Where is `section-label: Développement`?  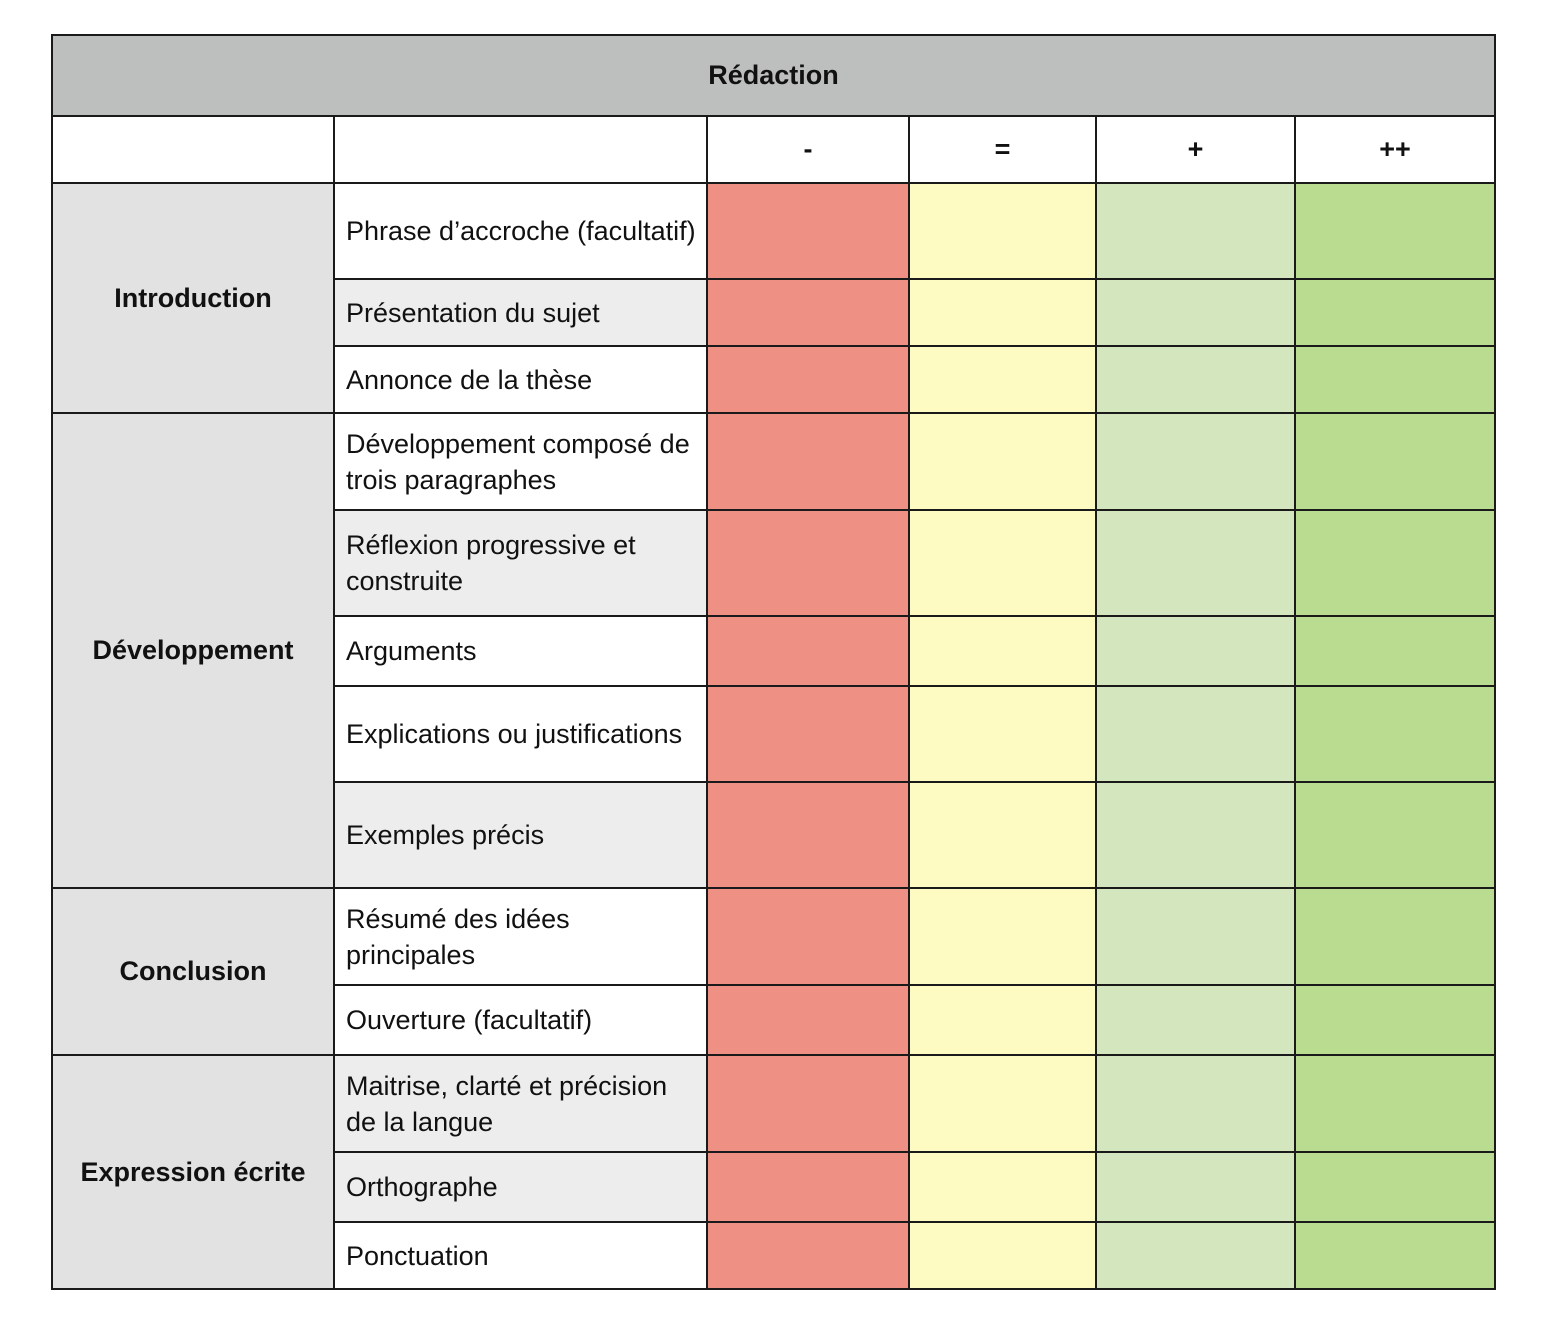
section-label: Développement is located at coordinates (193, 650).